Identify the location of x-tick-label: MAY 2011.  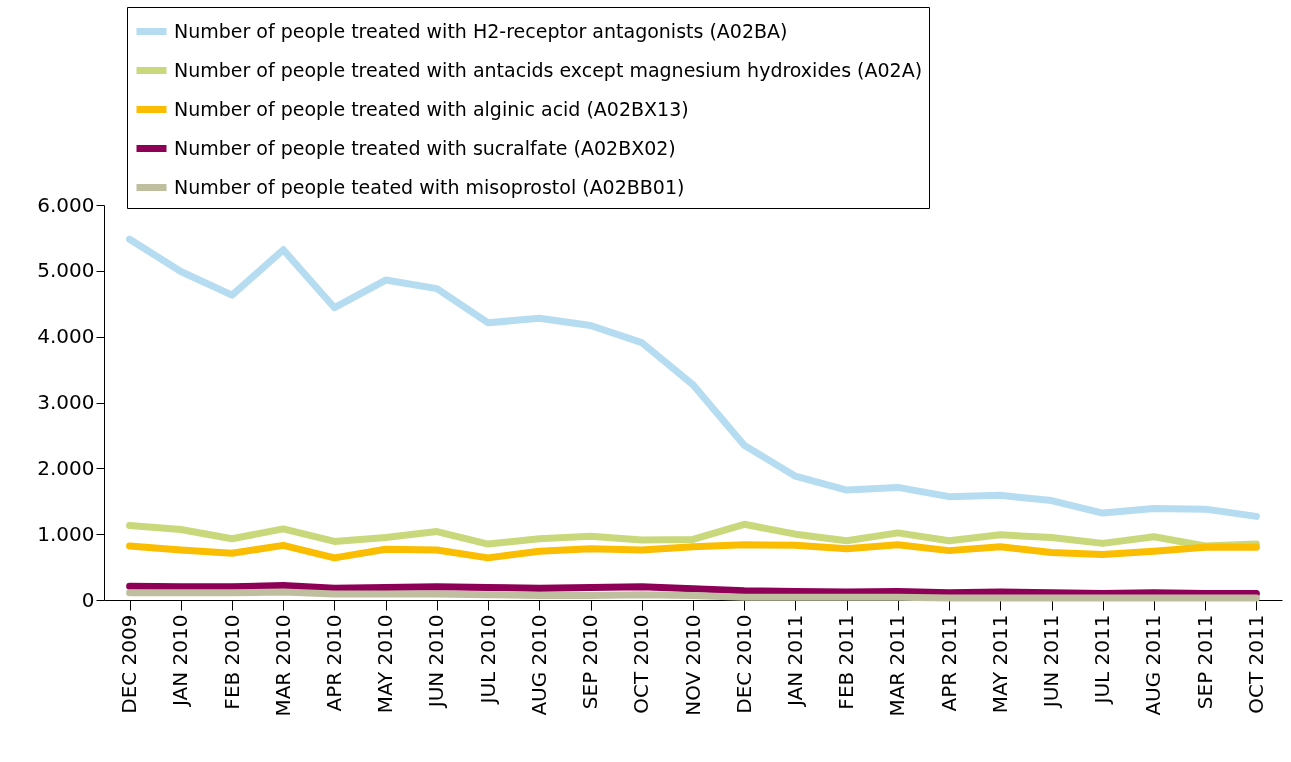
(999, 664).